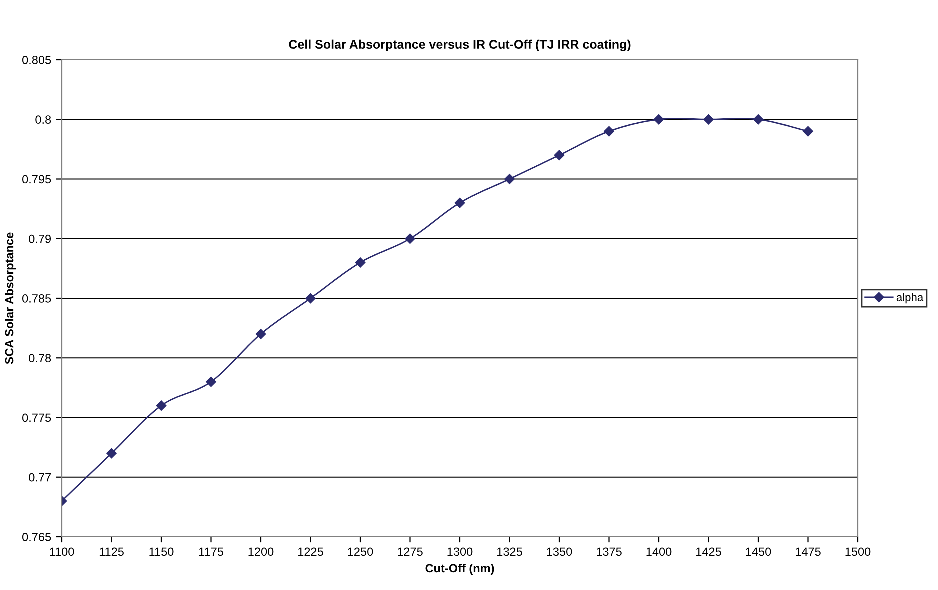 The height and width of the screenshot is (590, 938). Describe the element at coordinates (37, 298) in the screenshot. I see `y-tick-label: 0.785` at that location.